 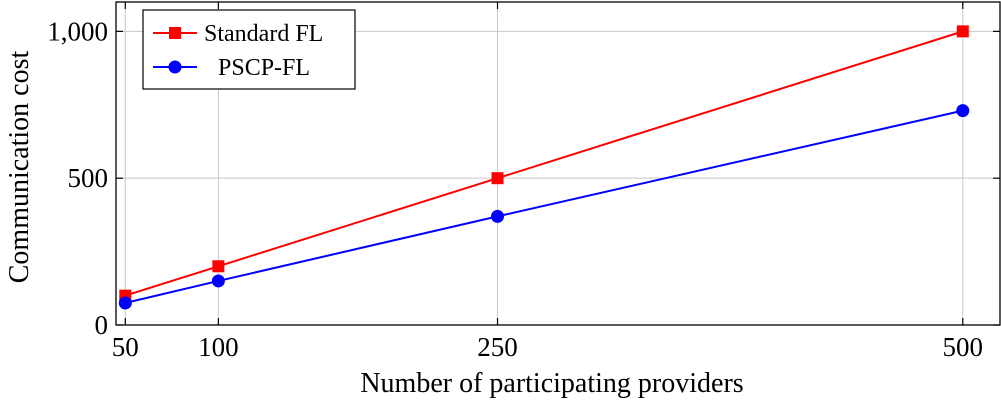 I want to click on y-tick-label: 0, so click(x=102, y=325).